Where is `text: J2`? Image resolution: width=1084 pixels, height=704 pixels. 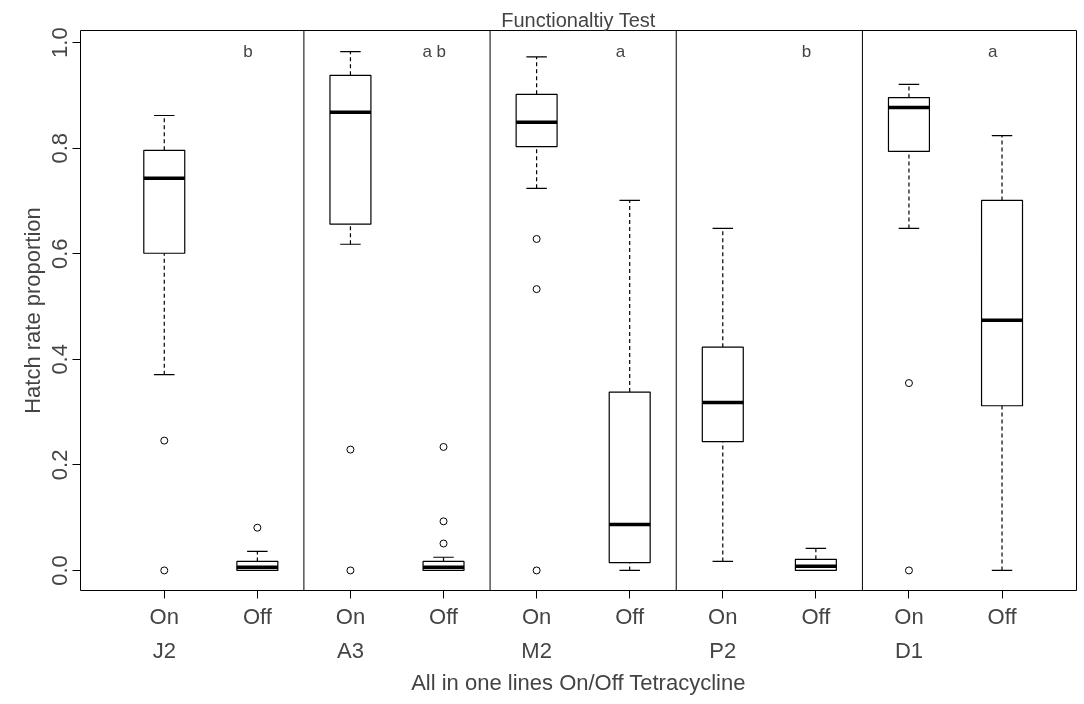
text: J2 is located at coordinates (164, 650).